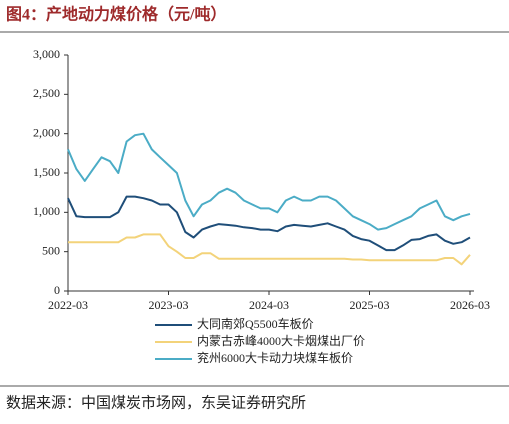 Image resolution: width=509 pixels, height=424 pixels. I want to click on y-tick-label: 3,000, so click(46, 54).